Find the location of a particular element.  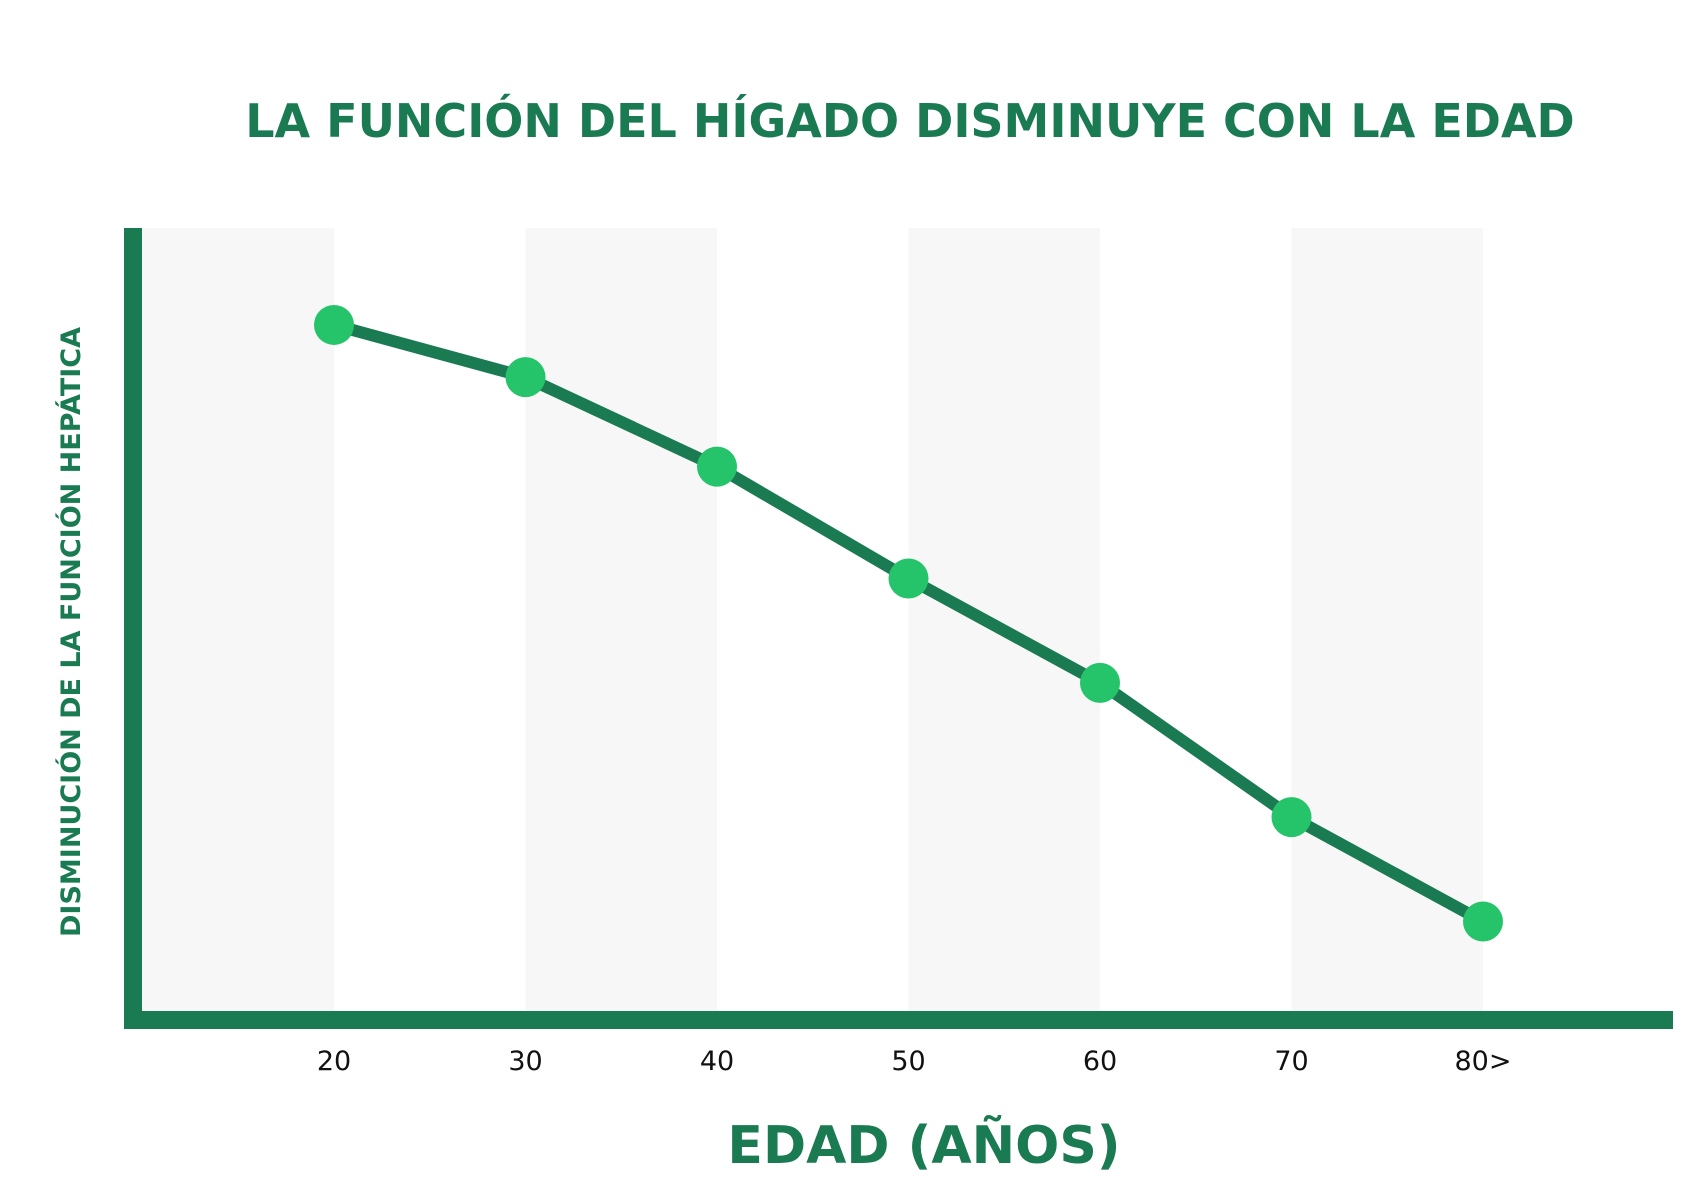

x-tick-labels: 20 30 40 50 60 70 80> is located at coordinates (914, 1061).